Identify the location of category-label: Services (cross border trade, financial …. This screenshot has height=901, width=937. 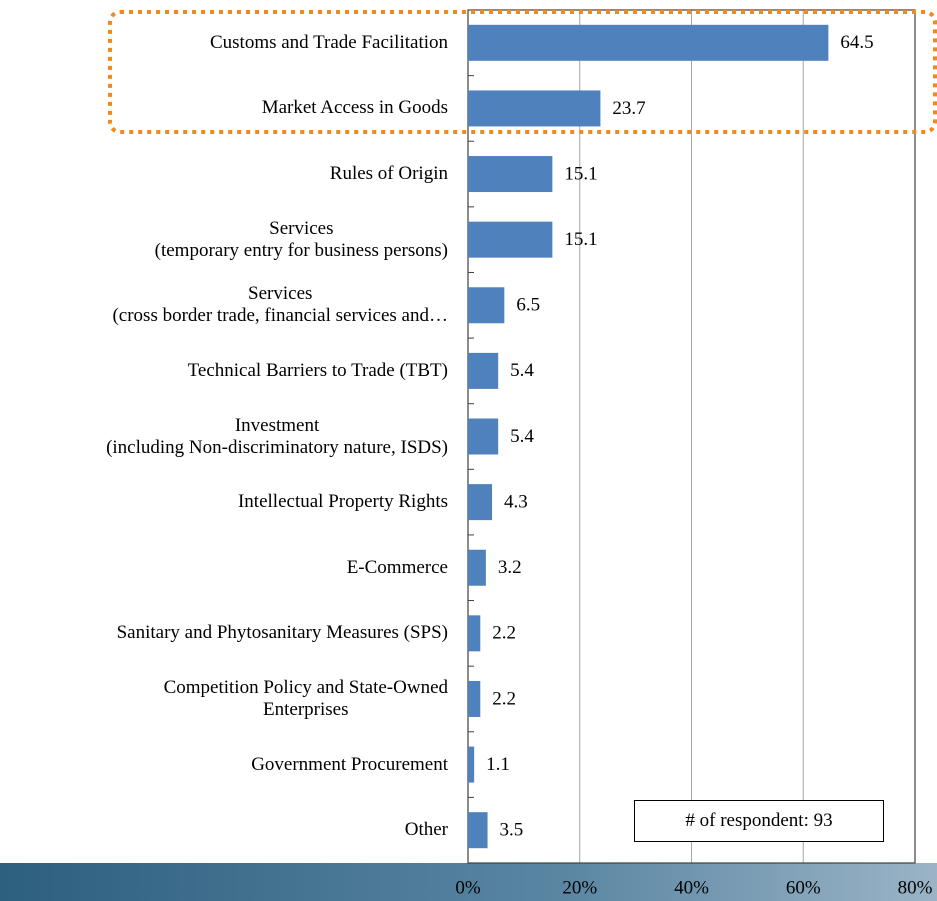
(280, 305).